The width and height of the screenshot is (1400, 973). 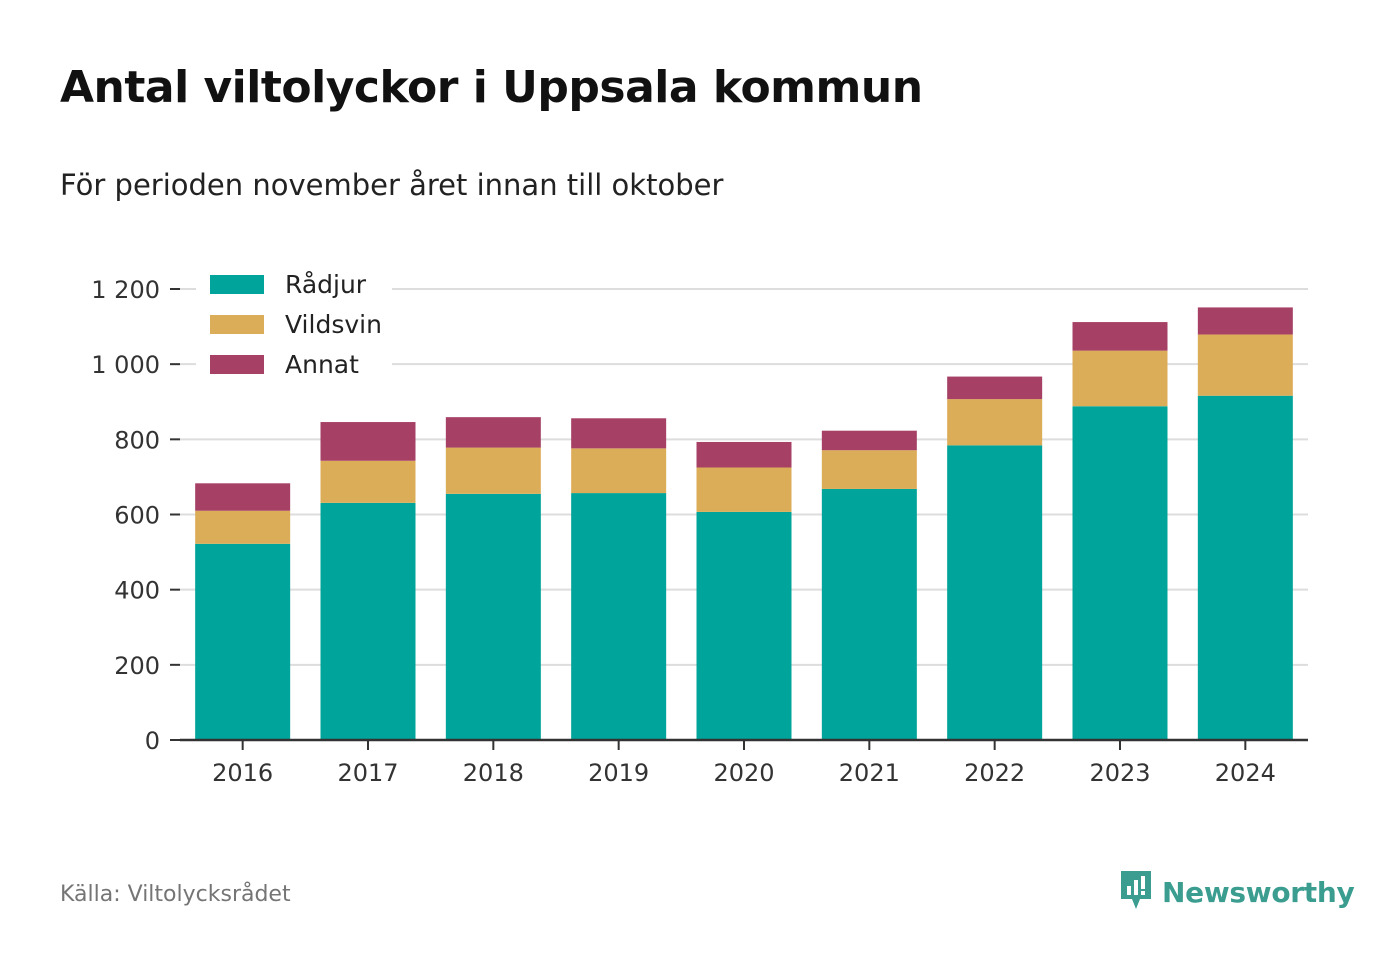 What do you see at coordinates (137, 591) in the screenshot?
I see `y-tick-label: 400` at bounding box center [137, 591].